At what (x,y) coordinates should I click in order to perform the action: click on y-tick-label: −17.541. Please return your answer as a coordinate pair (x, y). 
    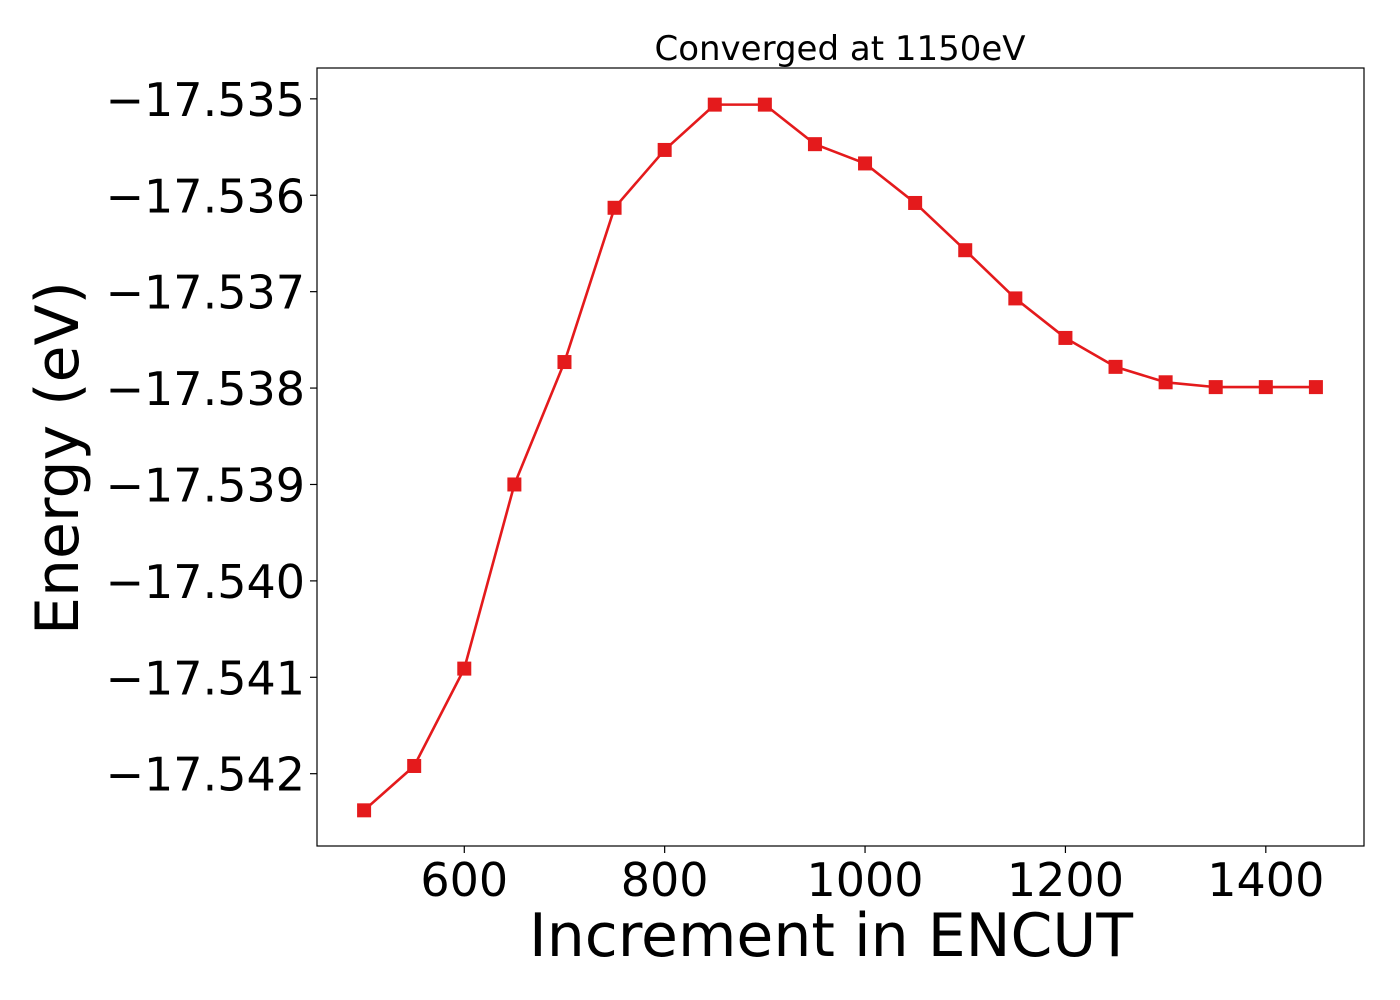
    Looking at the image, I should click on (206, 678).